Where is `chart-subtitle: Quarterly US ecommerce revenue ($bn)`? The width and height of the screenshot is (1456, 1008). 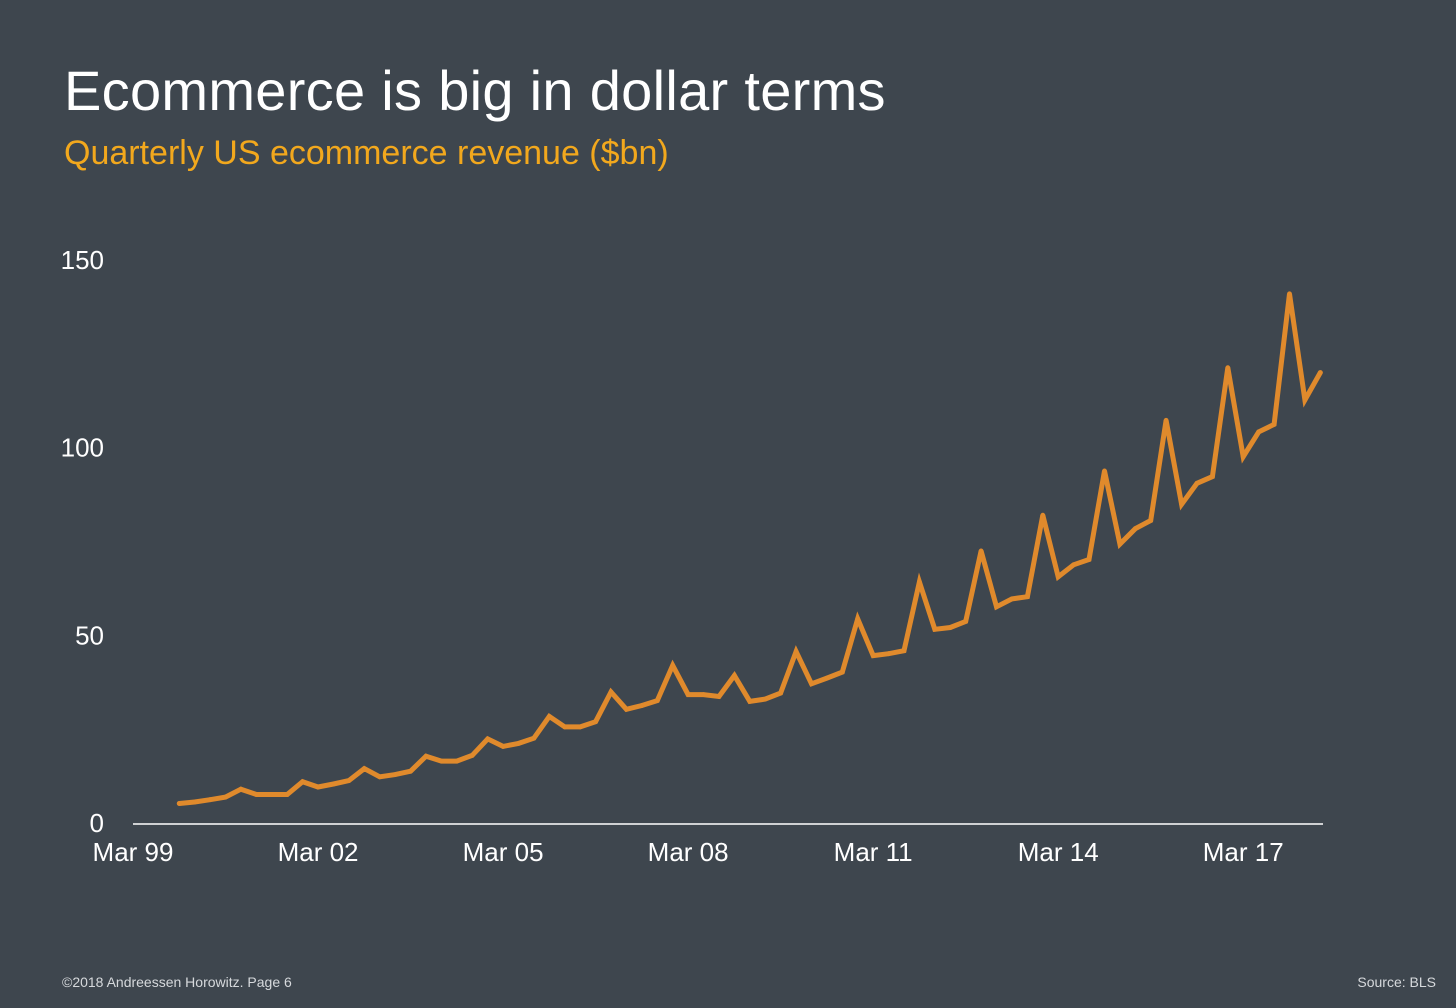 chart-subtitle: Quarterly US ecommerce revenue ($bn) is located at coordinates (366, 153).